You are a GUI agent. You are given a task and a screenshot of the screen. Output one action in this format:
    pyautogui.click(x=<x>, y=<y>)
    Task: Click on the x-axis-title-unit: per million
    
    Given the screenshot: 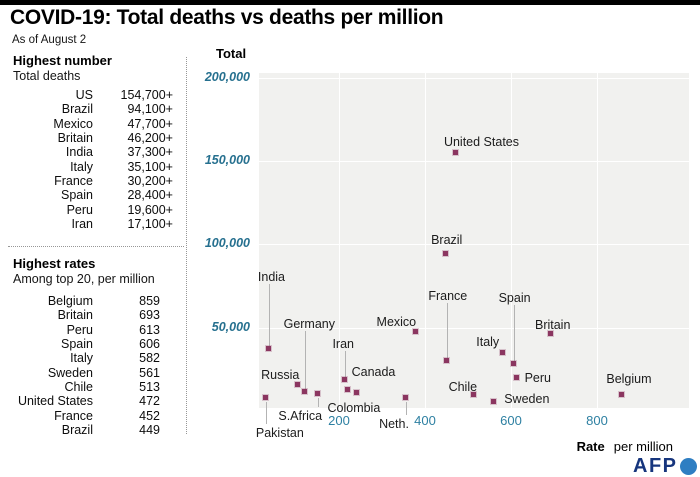 What is the action you would take?
    pyautogui.click(x=643, y=446)
    